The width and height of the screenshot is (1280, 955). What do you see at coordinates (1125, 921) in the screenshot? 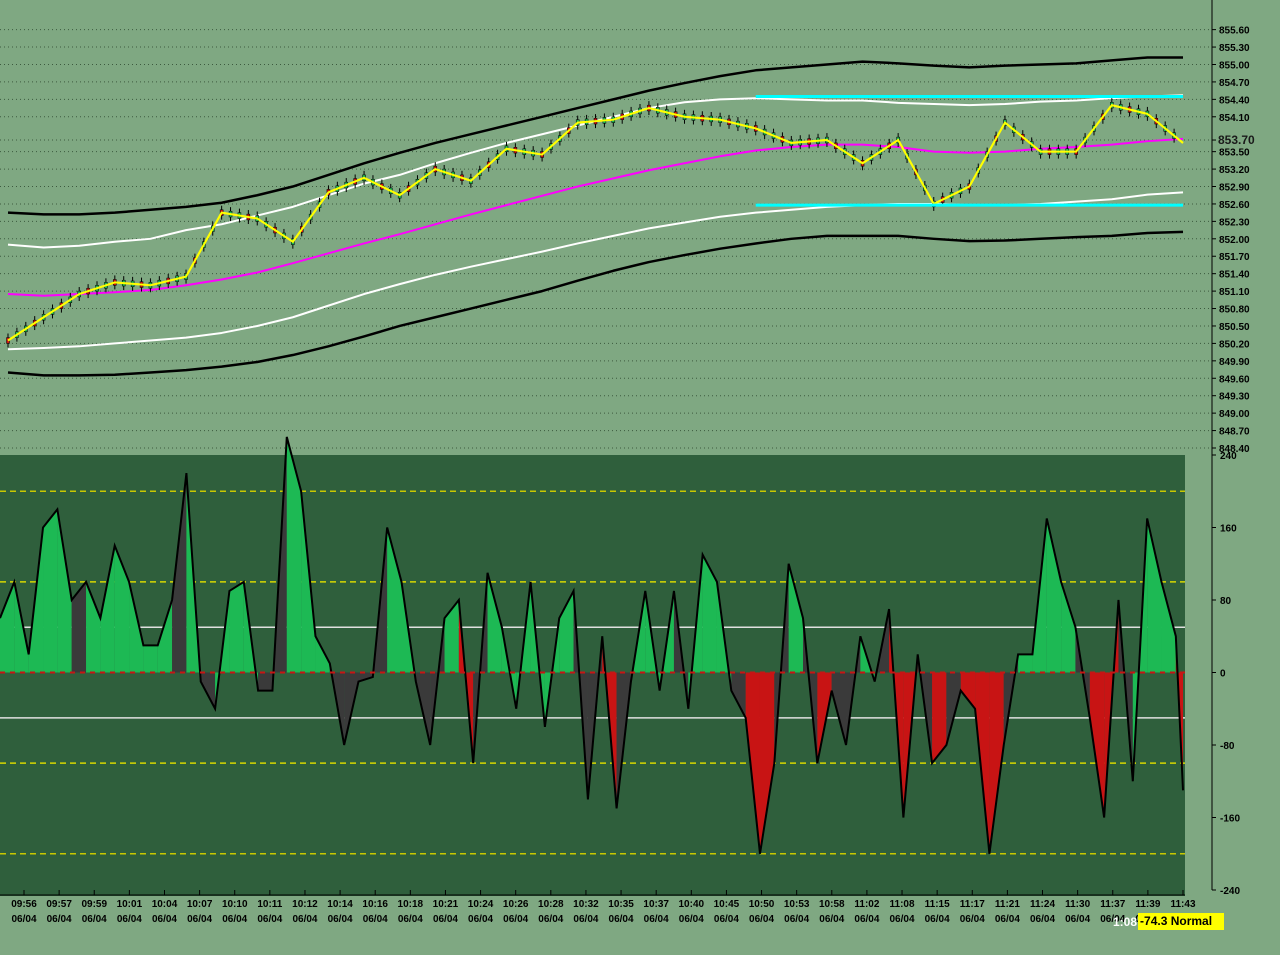
I see `status-time: 1:08` at bounding box center [1125, 921].